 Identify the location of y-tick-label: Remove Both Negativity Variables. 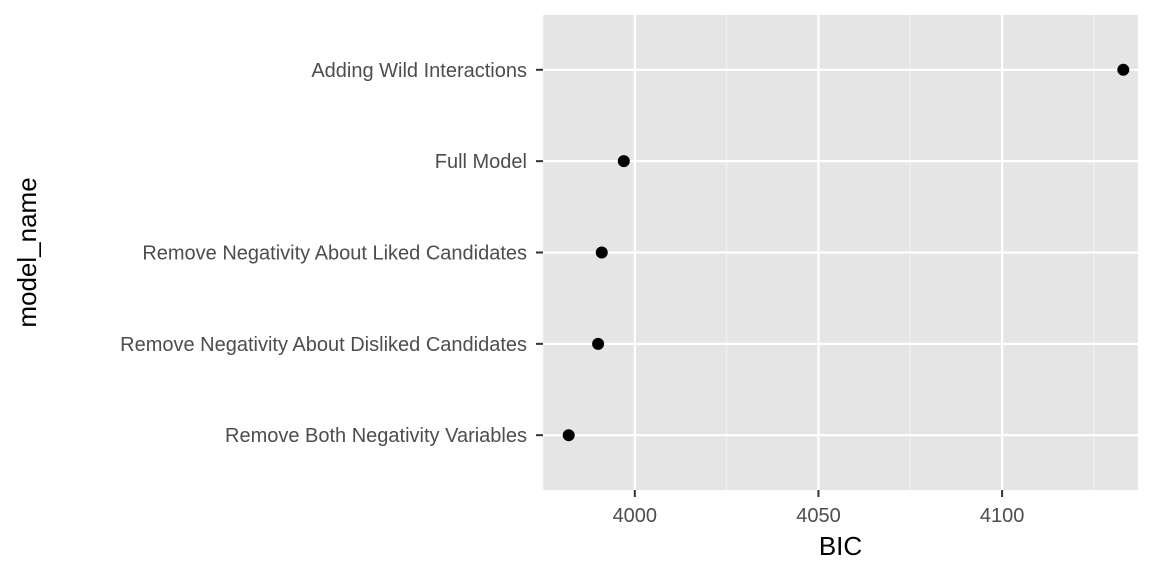
(376, 436).